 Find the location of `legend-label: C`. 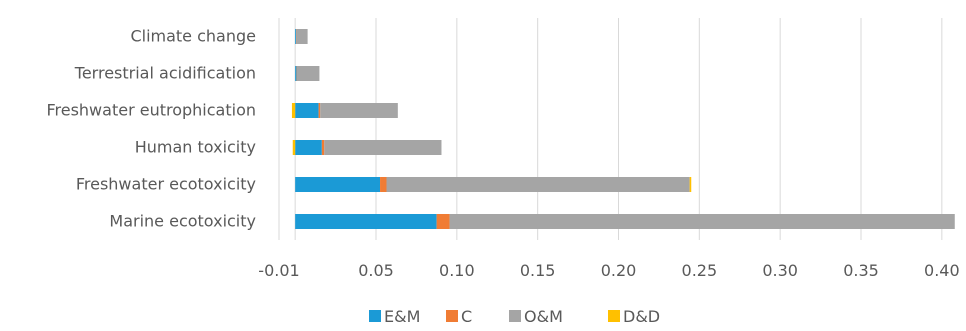

legend-label: C is located at coordinates (466, 316).